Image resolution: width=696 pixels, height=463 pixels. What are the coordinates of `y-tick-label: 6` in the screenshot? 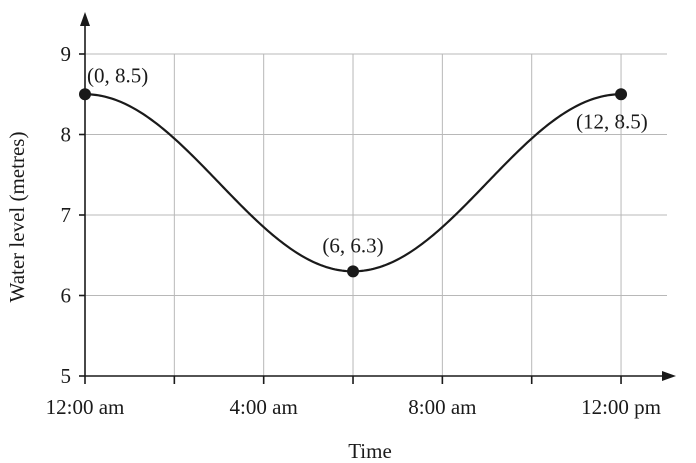 It's located at (66, 296).